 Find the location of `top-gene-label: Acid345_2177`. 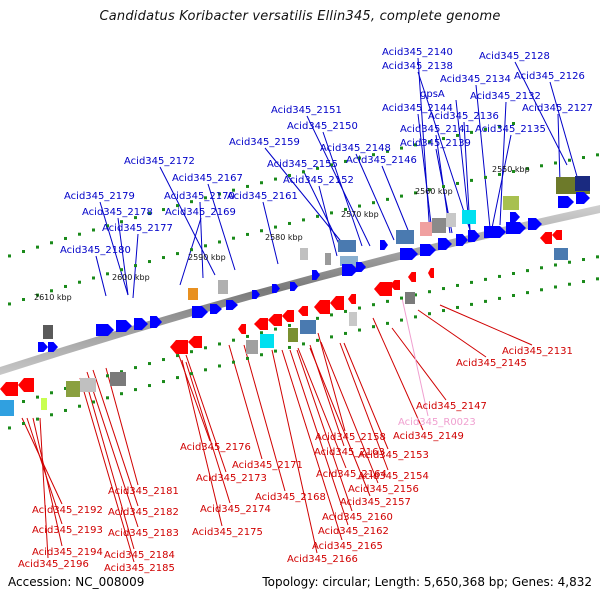

top-gene-label: Acid345_2177 is located at coordinates (137, 228).